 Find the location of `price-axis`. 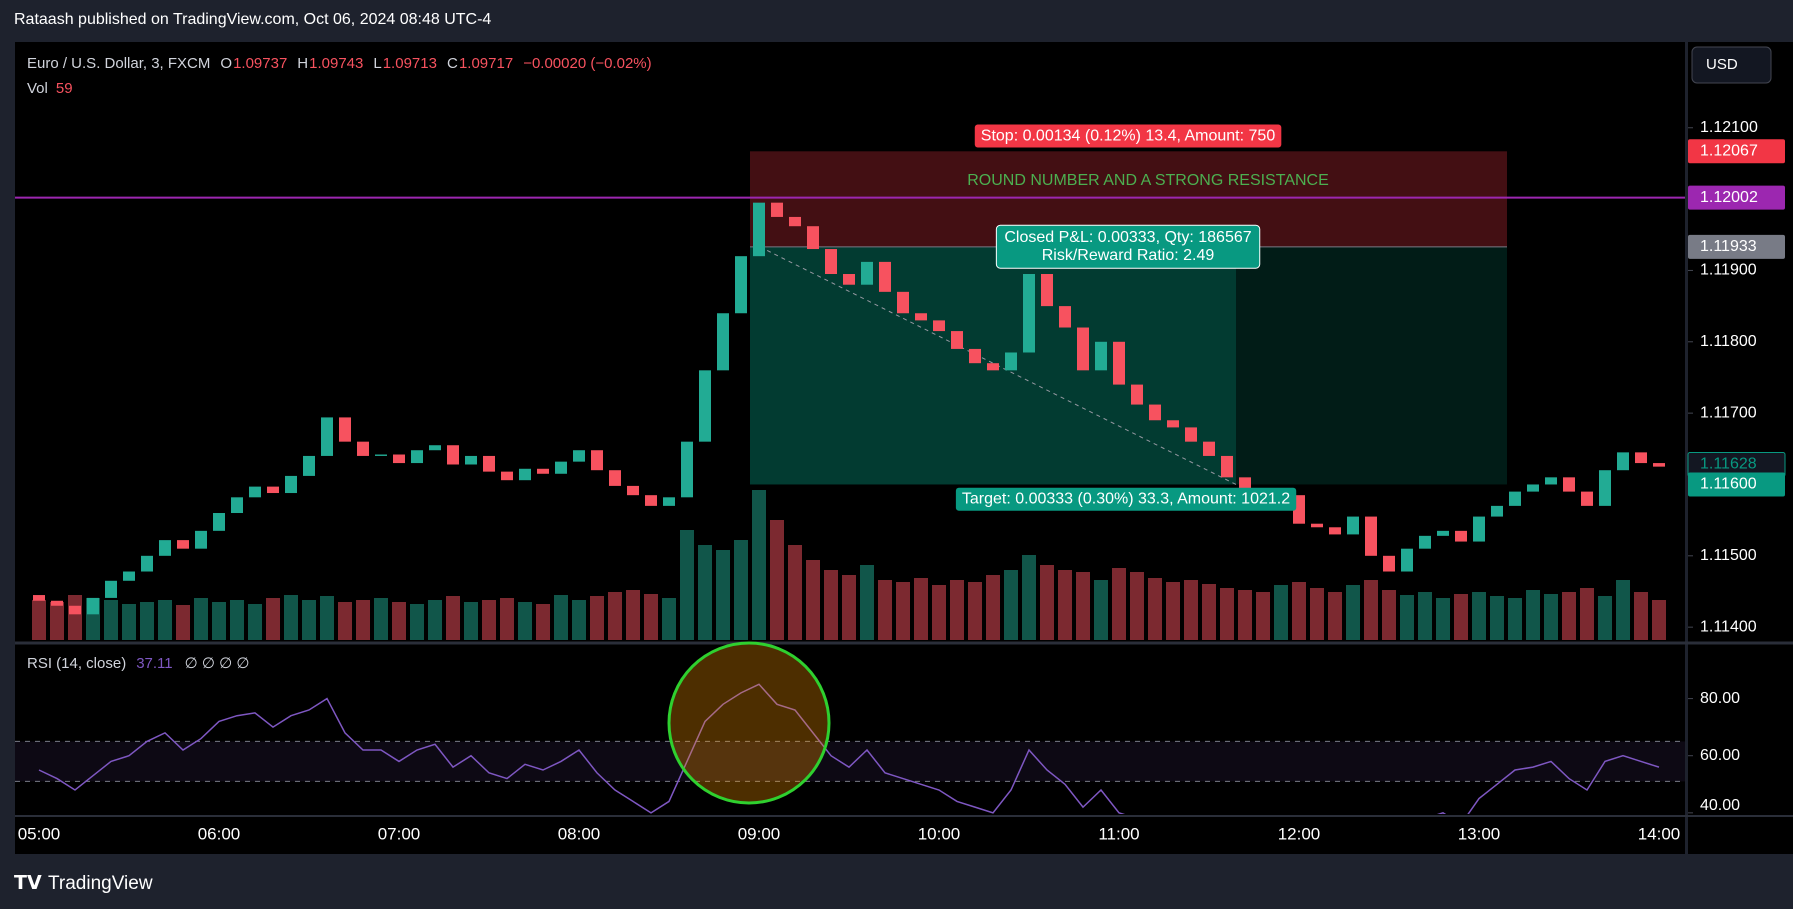

price-axis is located at coordinates (1740, 448).